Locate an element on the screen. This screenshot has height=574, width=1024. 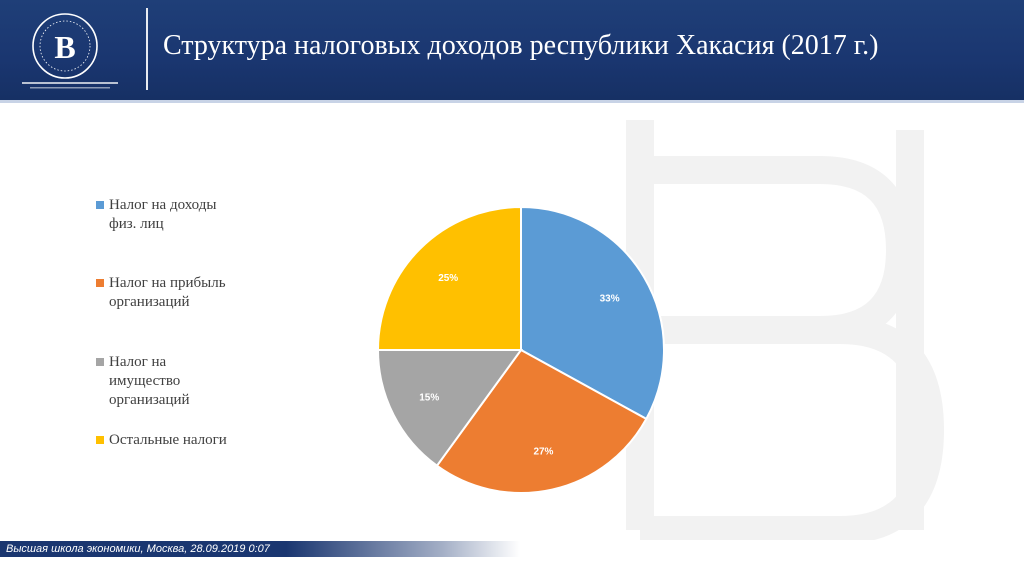
legend-label-line: Налог на is located at coordinates (138, 362).